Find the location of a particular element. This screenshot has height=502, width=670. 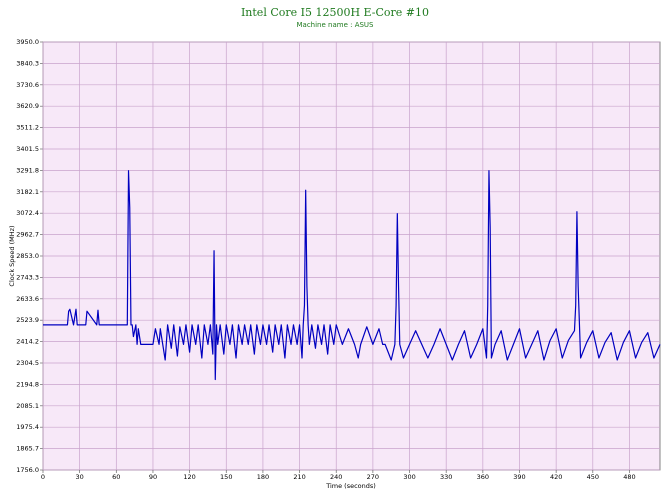

x-tick-label: 240 is located at coordinates (336, 477).